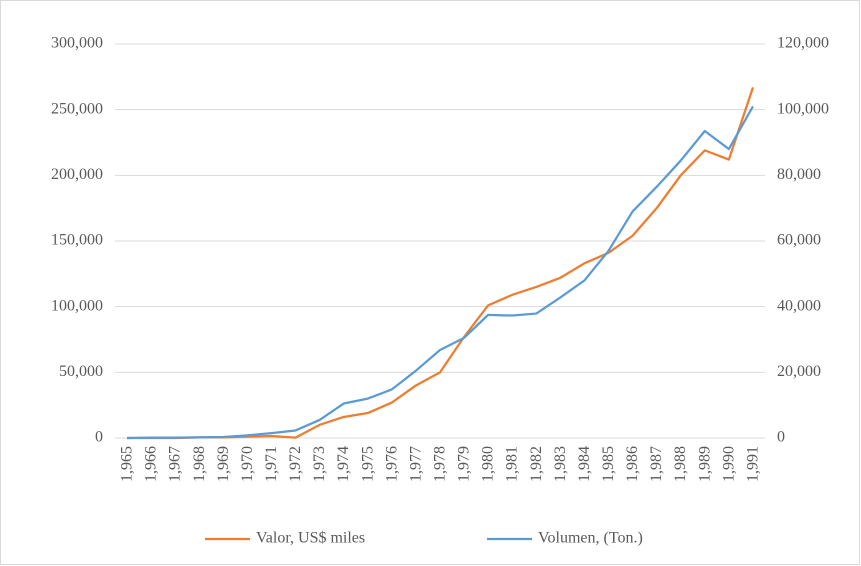 Image resolution: width=861 pixels, height=566 pixels. Describe the element at coordinates (310, 538) in the screenshot. I see `legend-label: Valor, US$ miles` at that location.